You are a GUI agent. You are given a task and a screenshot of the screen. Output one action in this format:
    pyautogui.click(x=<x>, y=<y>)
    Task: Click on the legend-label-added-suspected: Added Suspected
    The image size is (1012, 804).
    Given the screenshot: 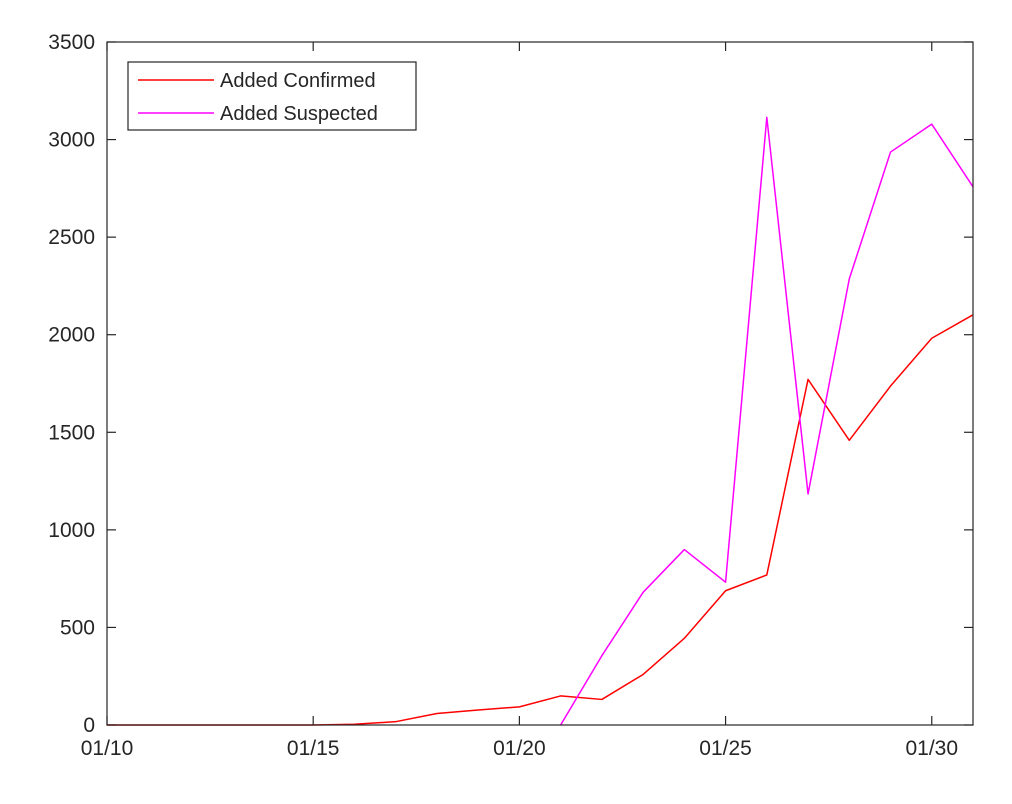 What is the action you would take?
    pyautogui.click(x=299, y=114)
    